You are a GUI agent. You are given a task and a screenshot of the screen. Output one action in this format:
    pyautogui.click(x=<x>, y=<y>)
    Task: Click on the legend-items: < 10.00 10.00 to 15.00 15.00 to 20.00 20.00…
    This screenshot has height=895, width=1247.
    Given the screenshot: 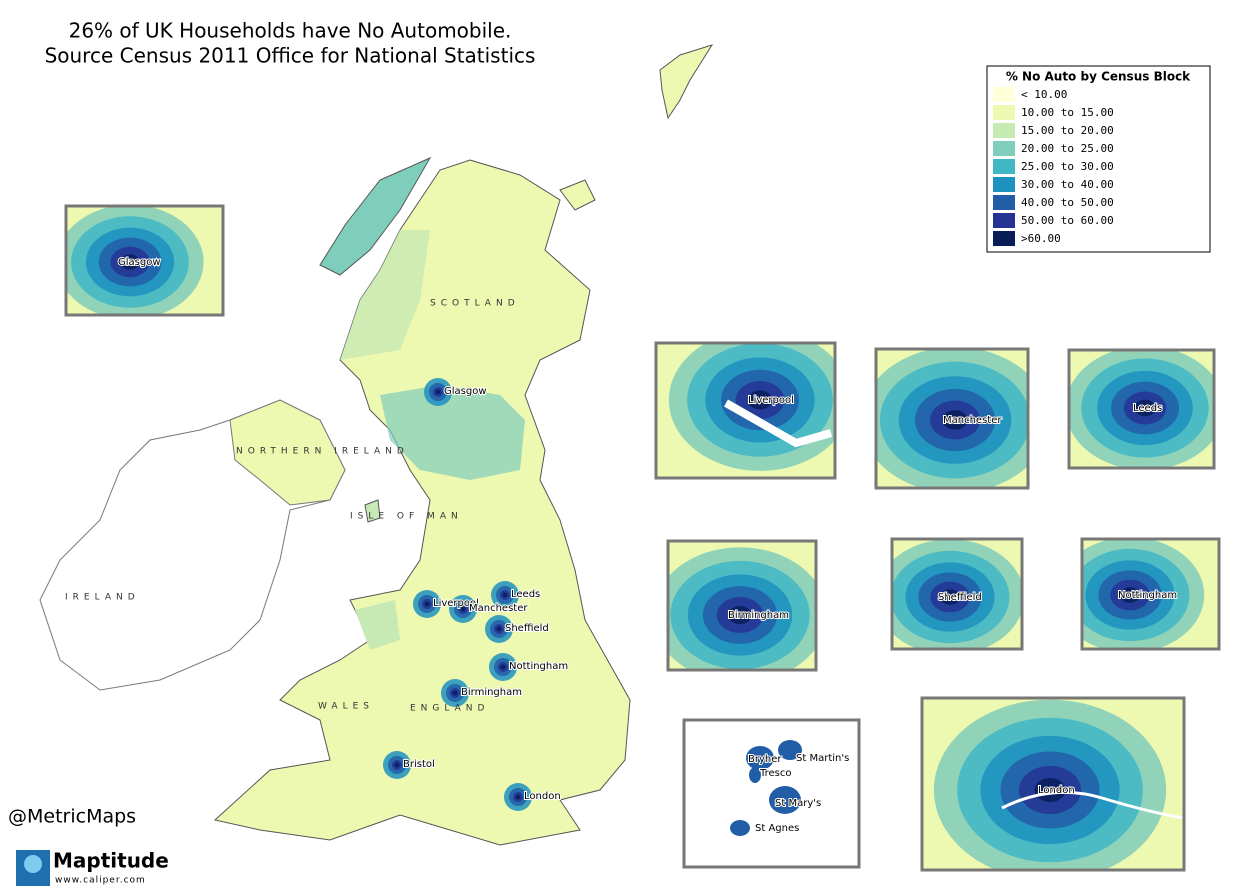 What is the action you would take?
    pyautogui.click(x=1053, y=166)
    